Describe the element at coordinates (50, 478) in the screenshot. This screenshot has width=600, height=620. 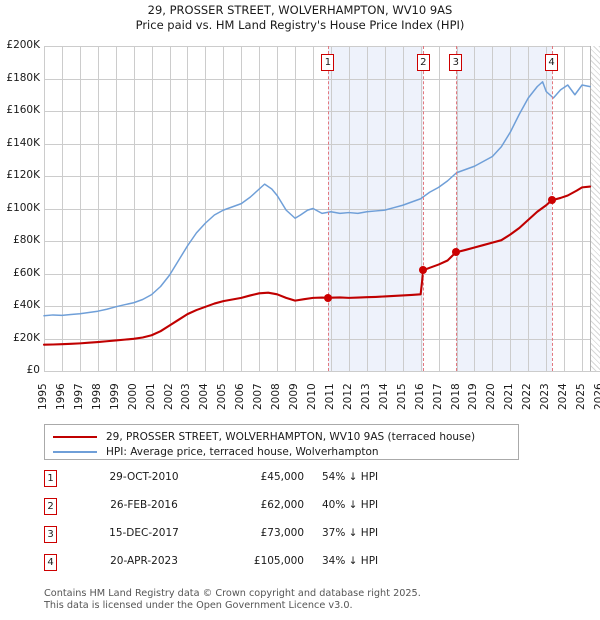
I see `row-marker-number: 1` at that location.